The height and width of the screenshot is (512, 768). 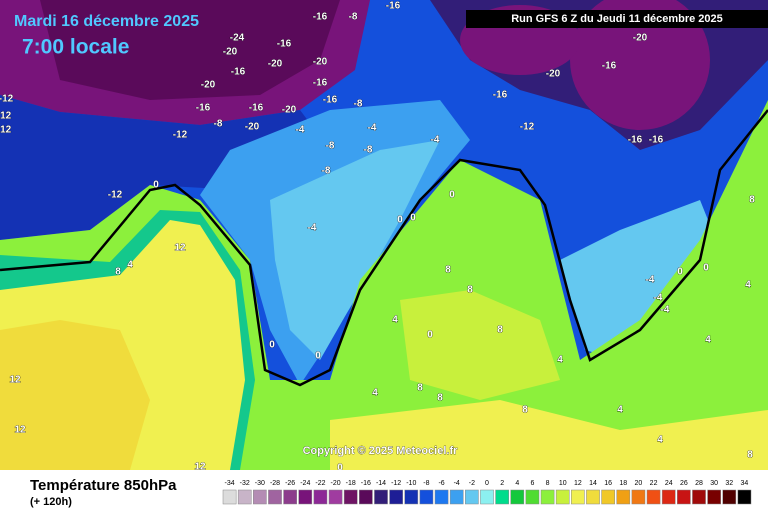 What do you see at coordinates (699, 483) in the screenshot?
I see `legend-tick-label: 28` at bounding box center [699, 483].